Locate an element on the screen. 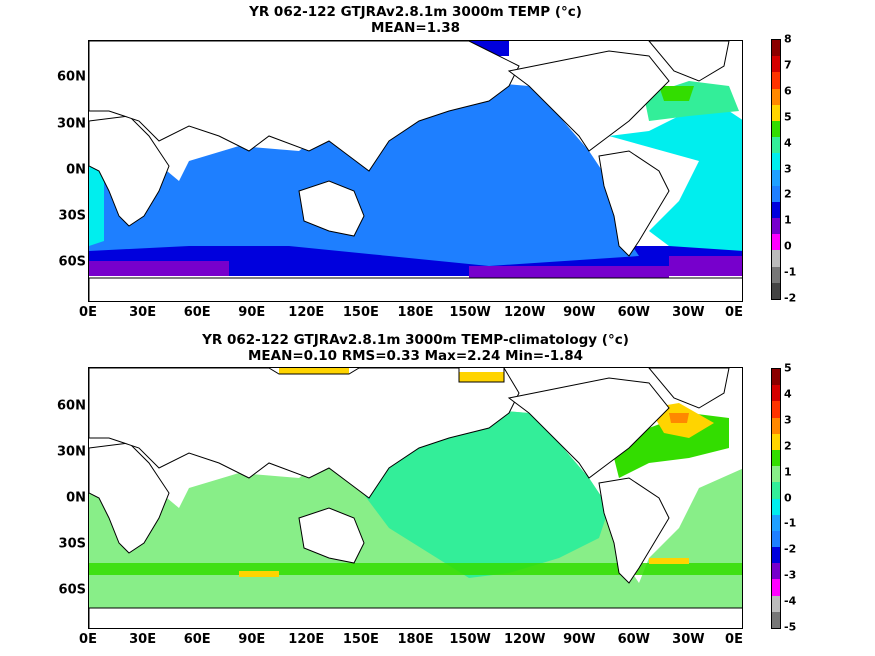 This screenshot has width=875, height=656. colorbar-label: -3 is located at coordinates (790, 575).